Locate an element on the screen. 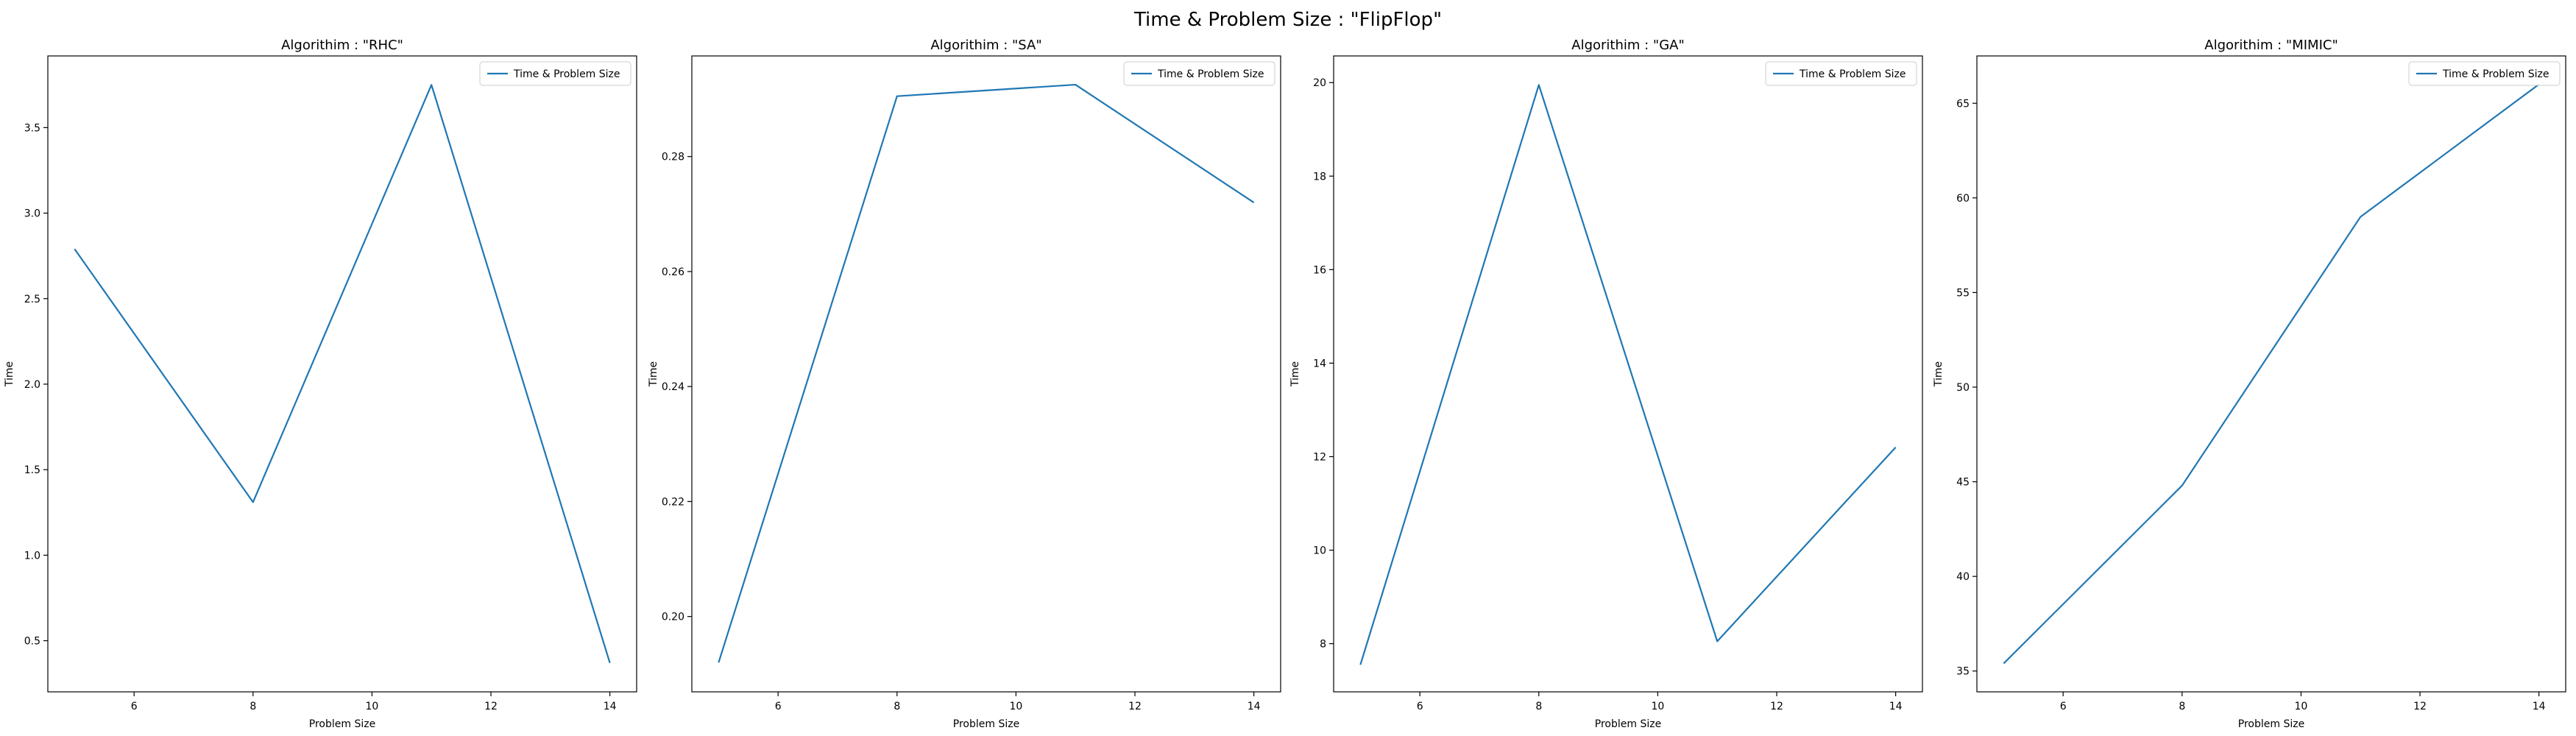 The height and width of the screenshot is (736, 2576). y-tick-label: 65 is located at coordinates (1963, 104).